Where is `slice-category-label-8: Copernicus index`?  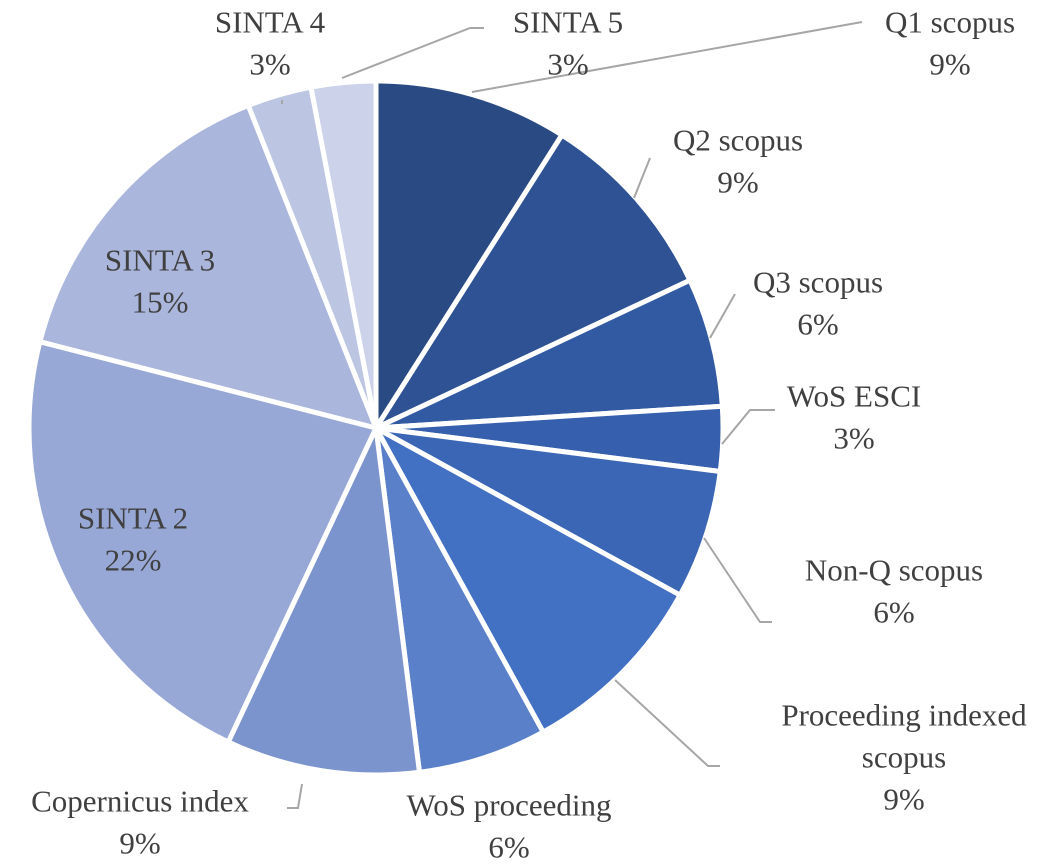 slice-category-label-8: Copernicus index is located at coordinates (140, 801).